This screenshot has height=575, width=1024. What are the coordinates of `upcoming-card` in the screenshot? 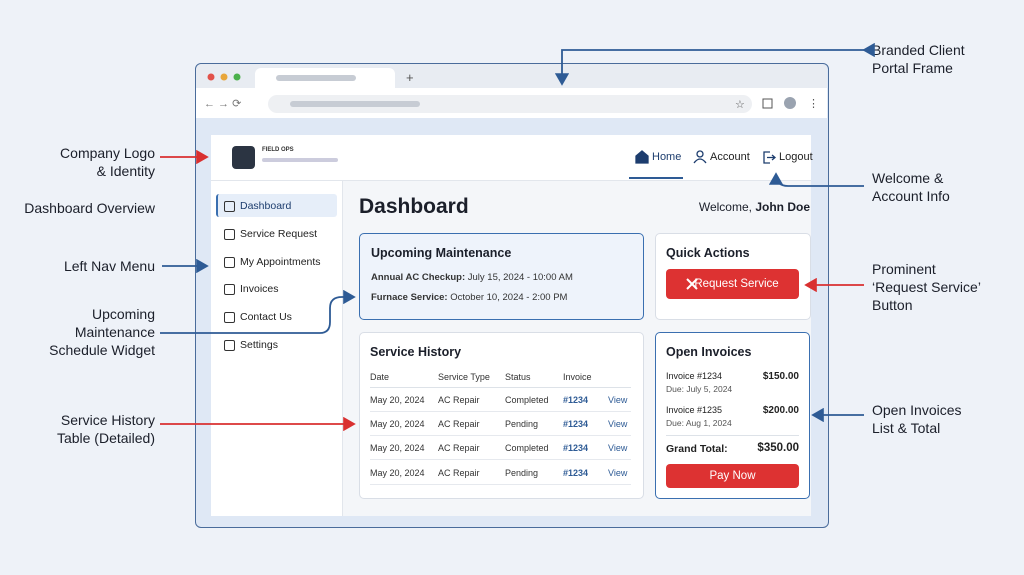 It's located at (501, 276).